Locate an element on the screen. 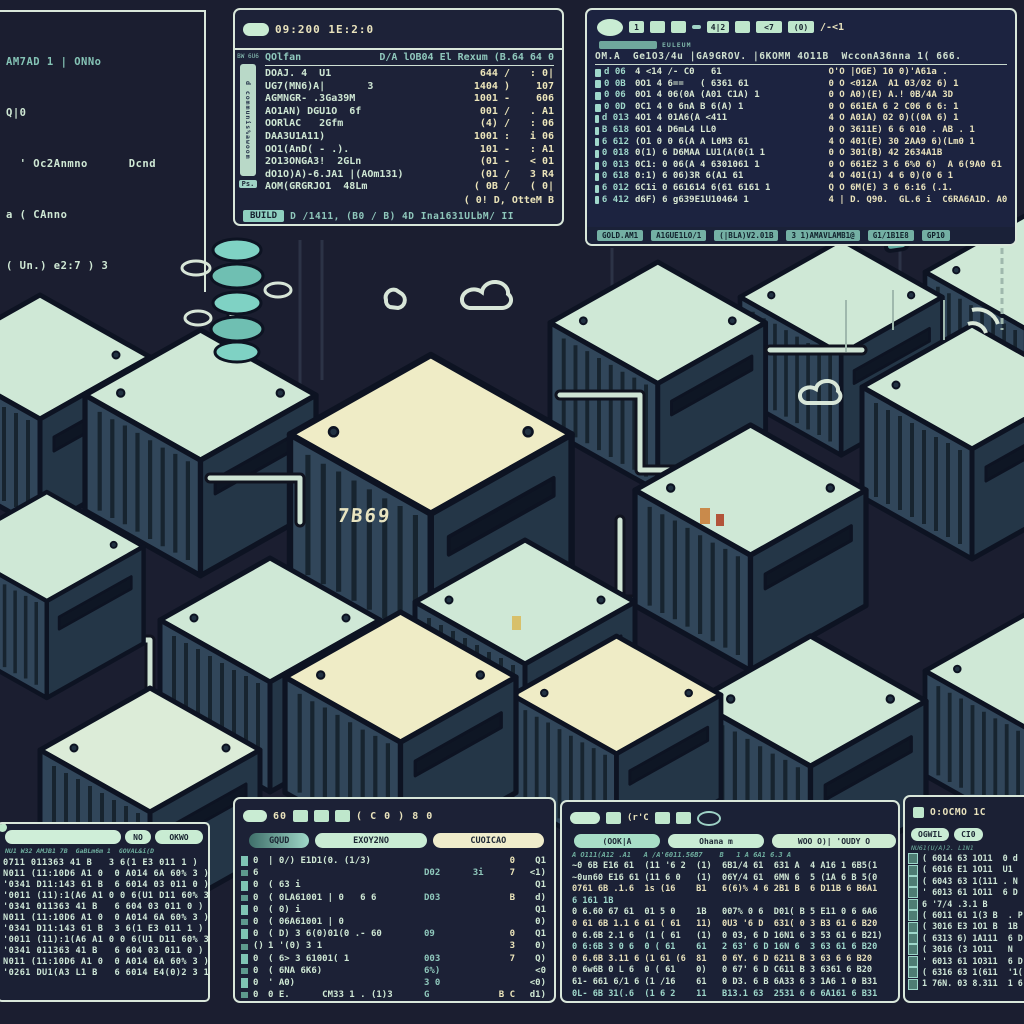 This screenshot has width=1024, height=1024. tab-explorer: EXOY2NO is located at coordinates (371, 840).